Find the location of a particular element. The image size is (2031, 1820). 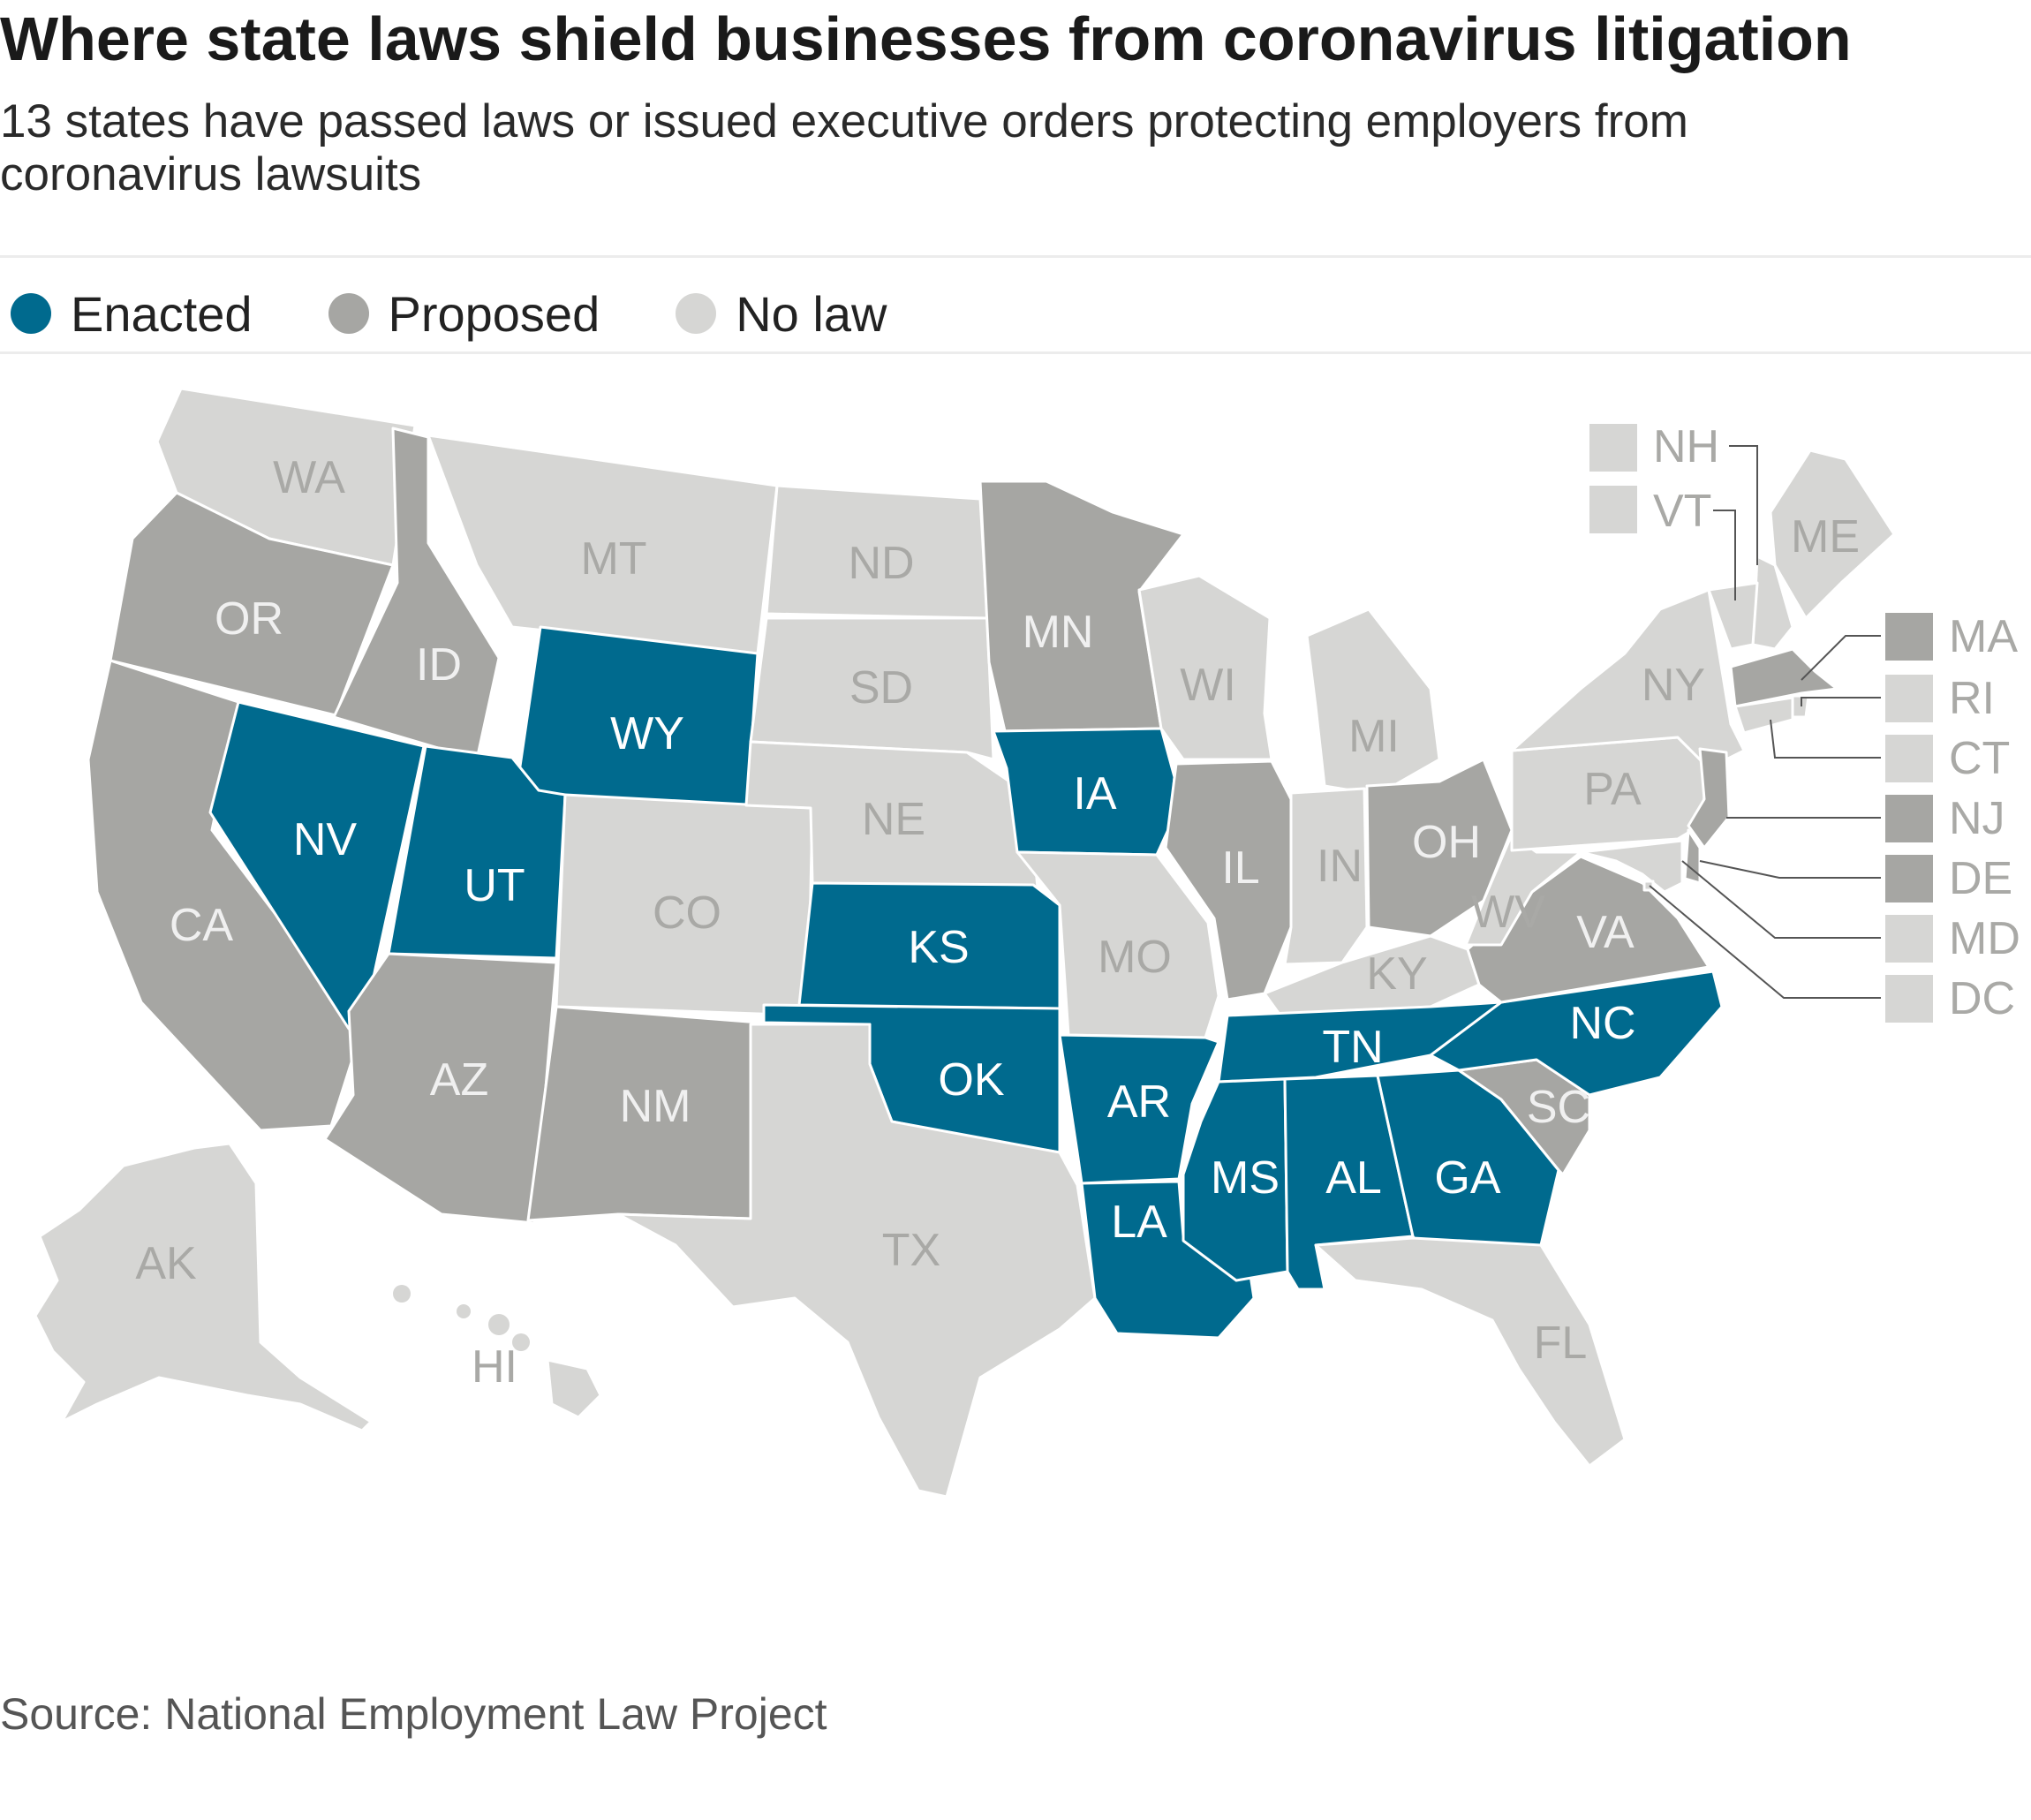

state-mo is located at coordinates (1118, 944).